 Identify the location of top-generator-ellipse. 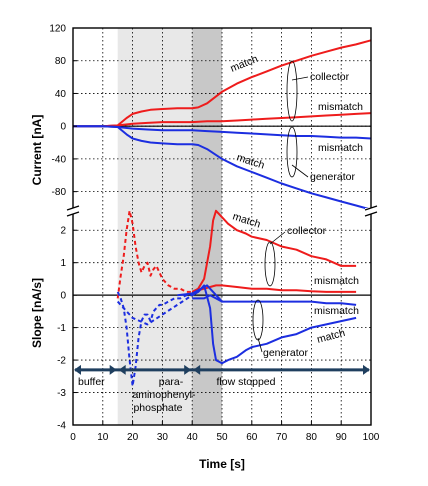
(292, 152).